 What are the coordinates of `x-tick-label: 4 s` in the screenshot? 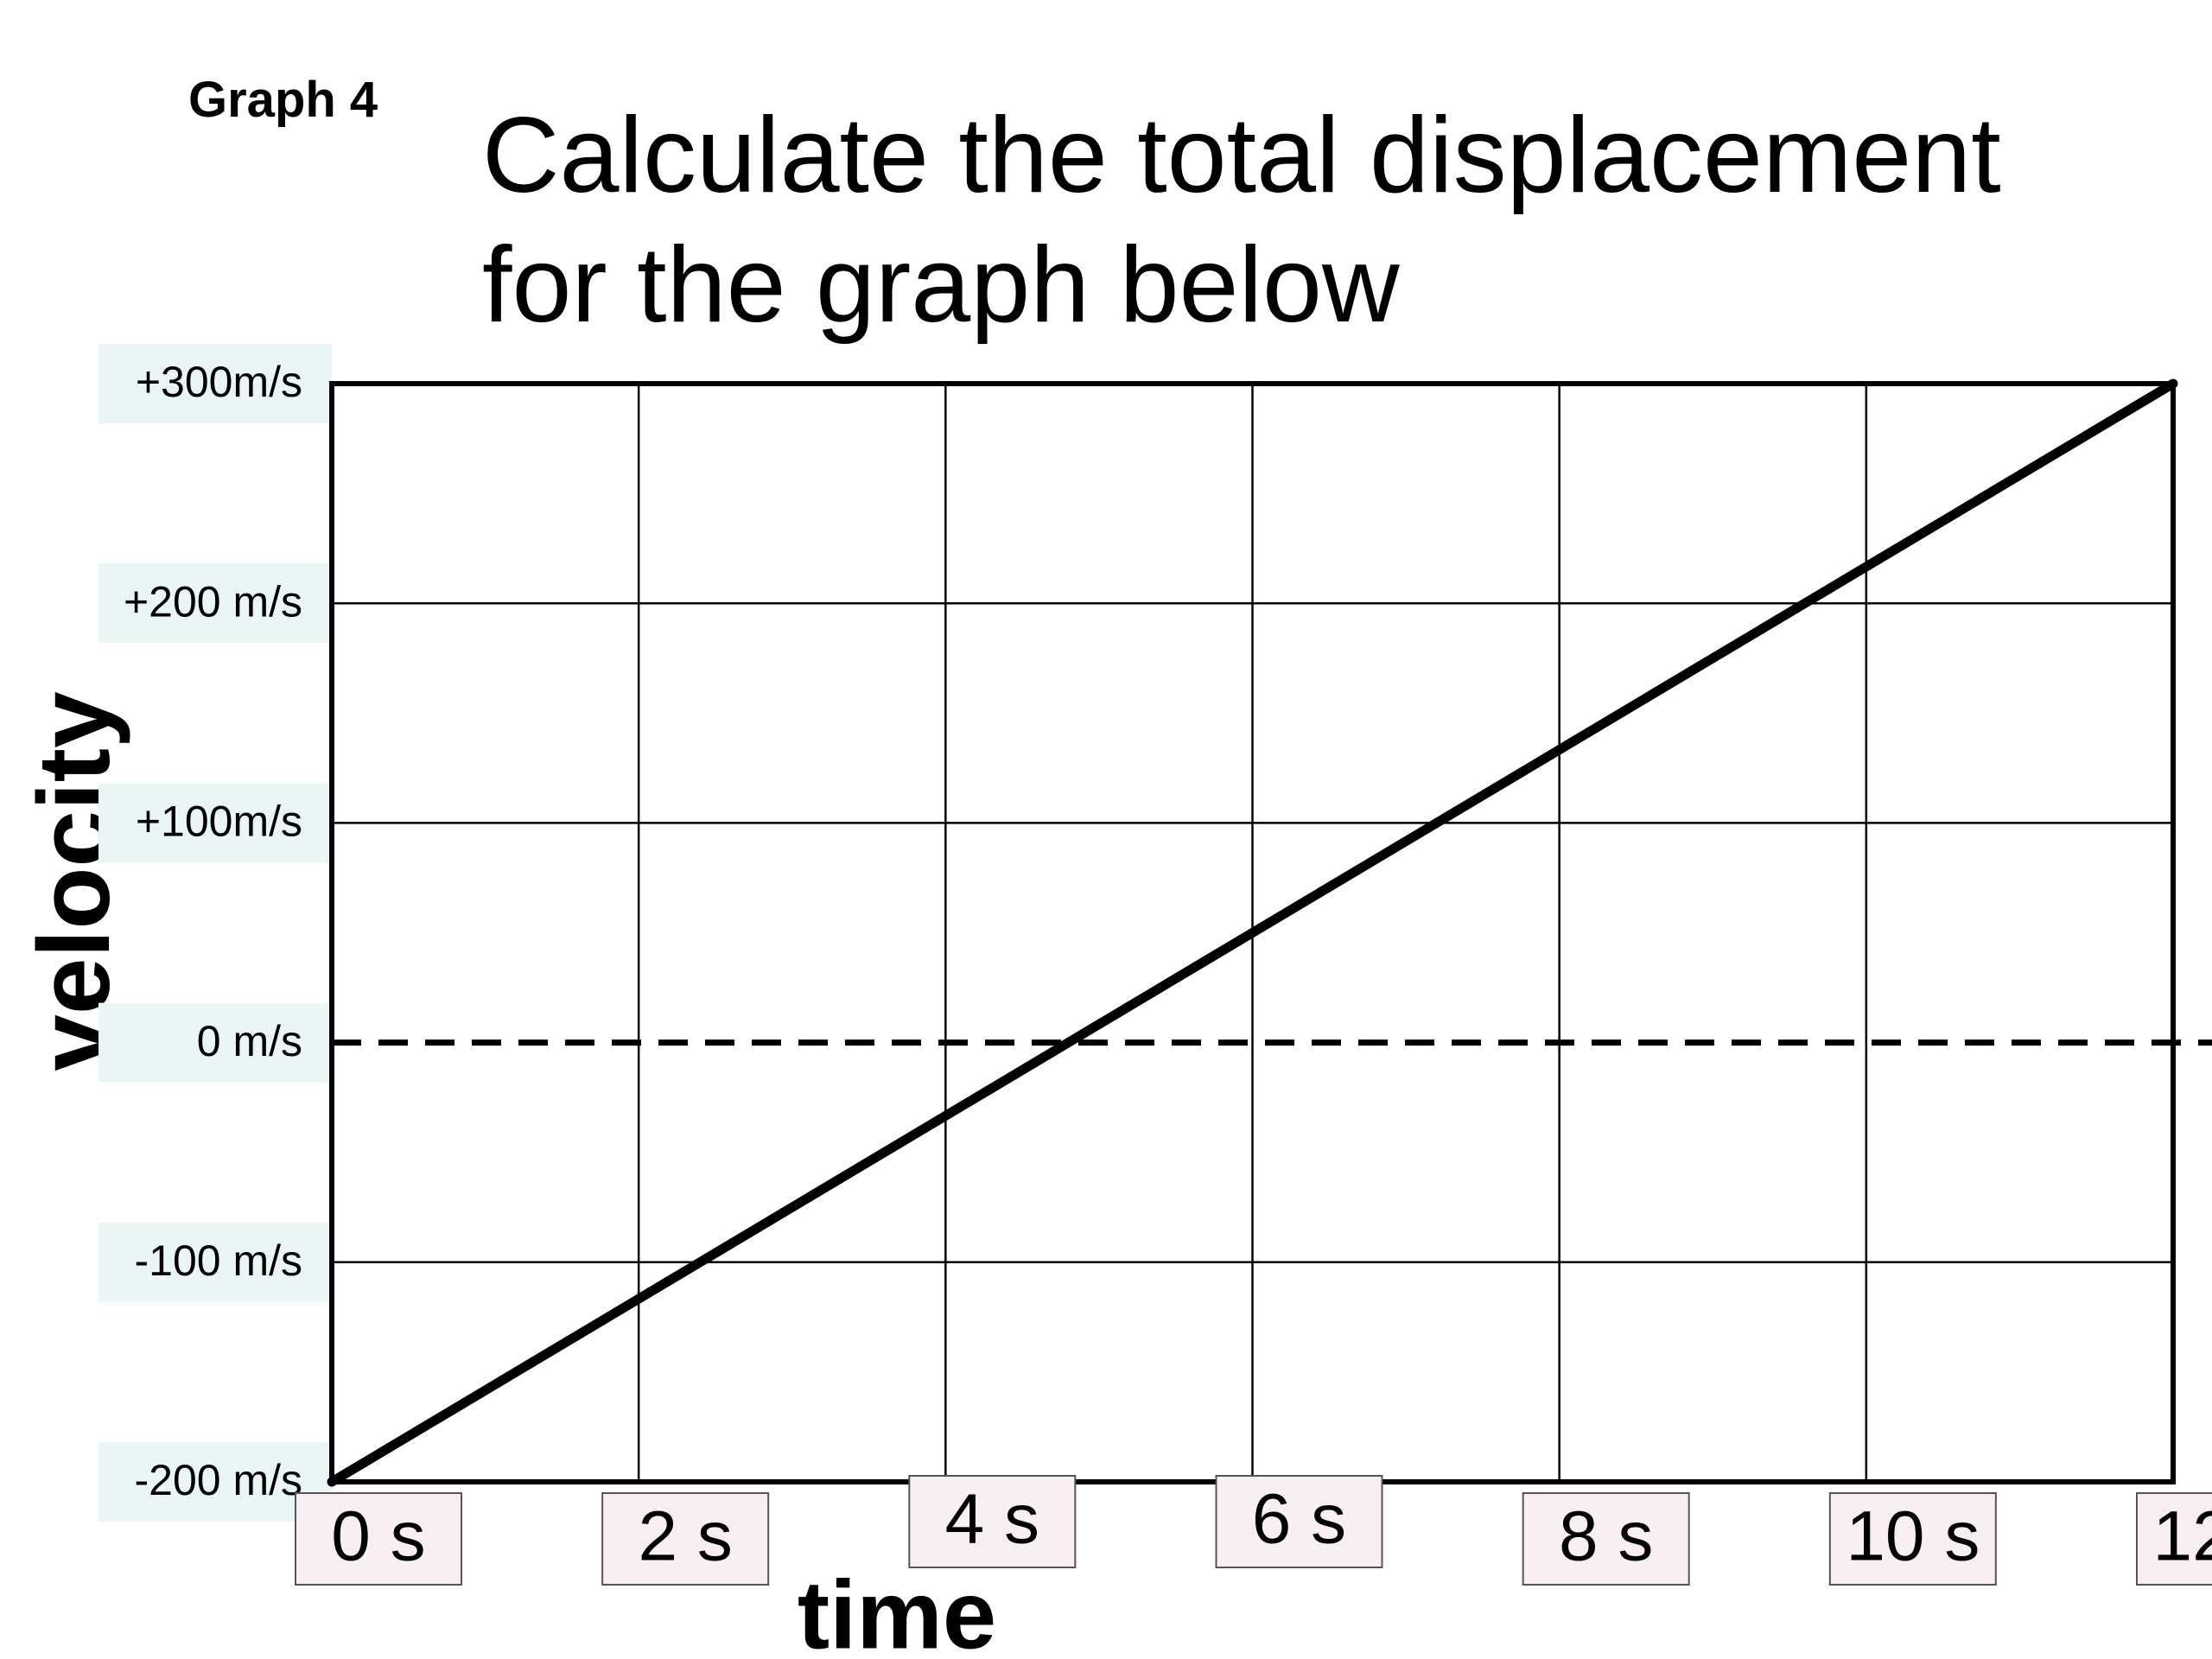 It's located at (992, 1519).